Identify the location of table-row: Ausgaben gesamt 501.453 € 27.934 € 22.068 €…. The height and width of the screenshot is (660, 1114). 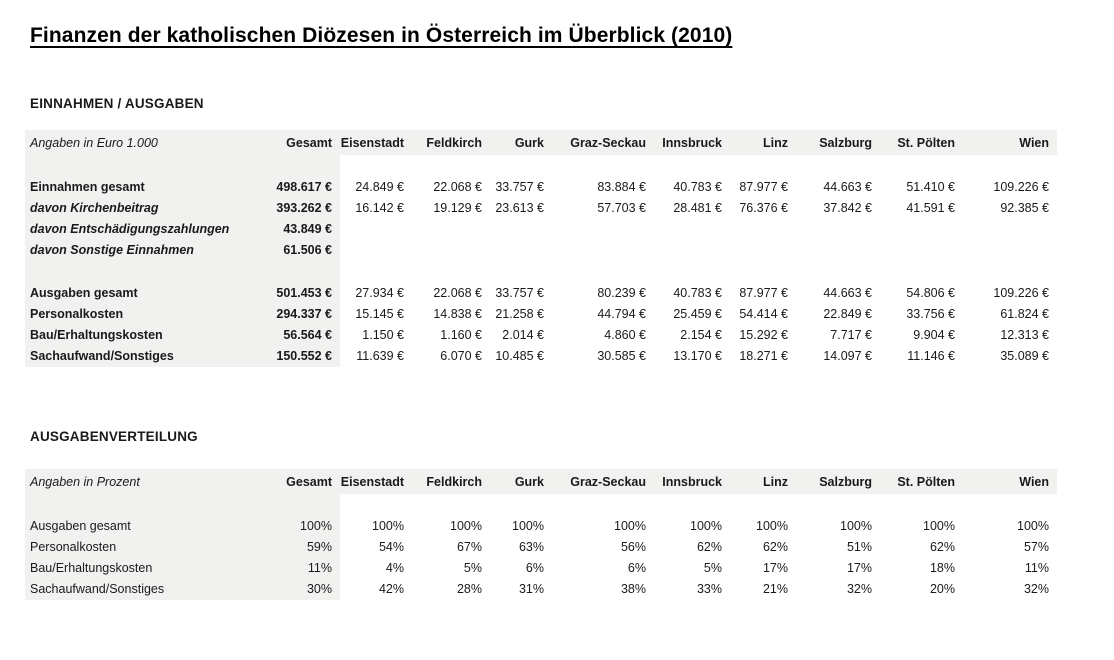
(541, 293).